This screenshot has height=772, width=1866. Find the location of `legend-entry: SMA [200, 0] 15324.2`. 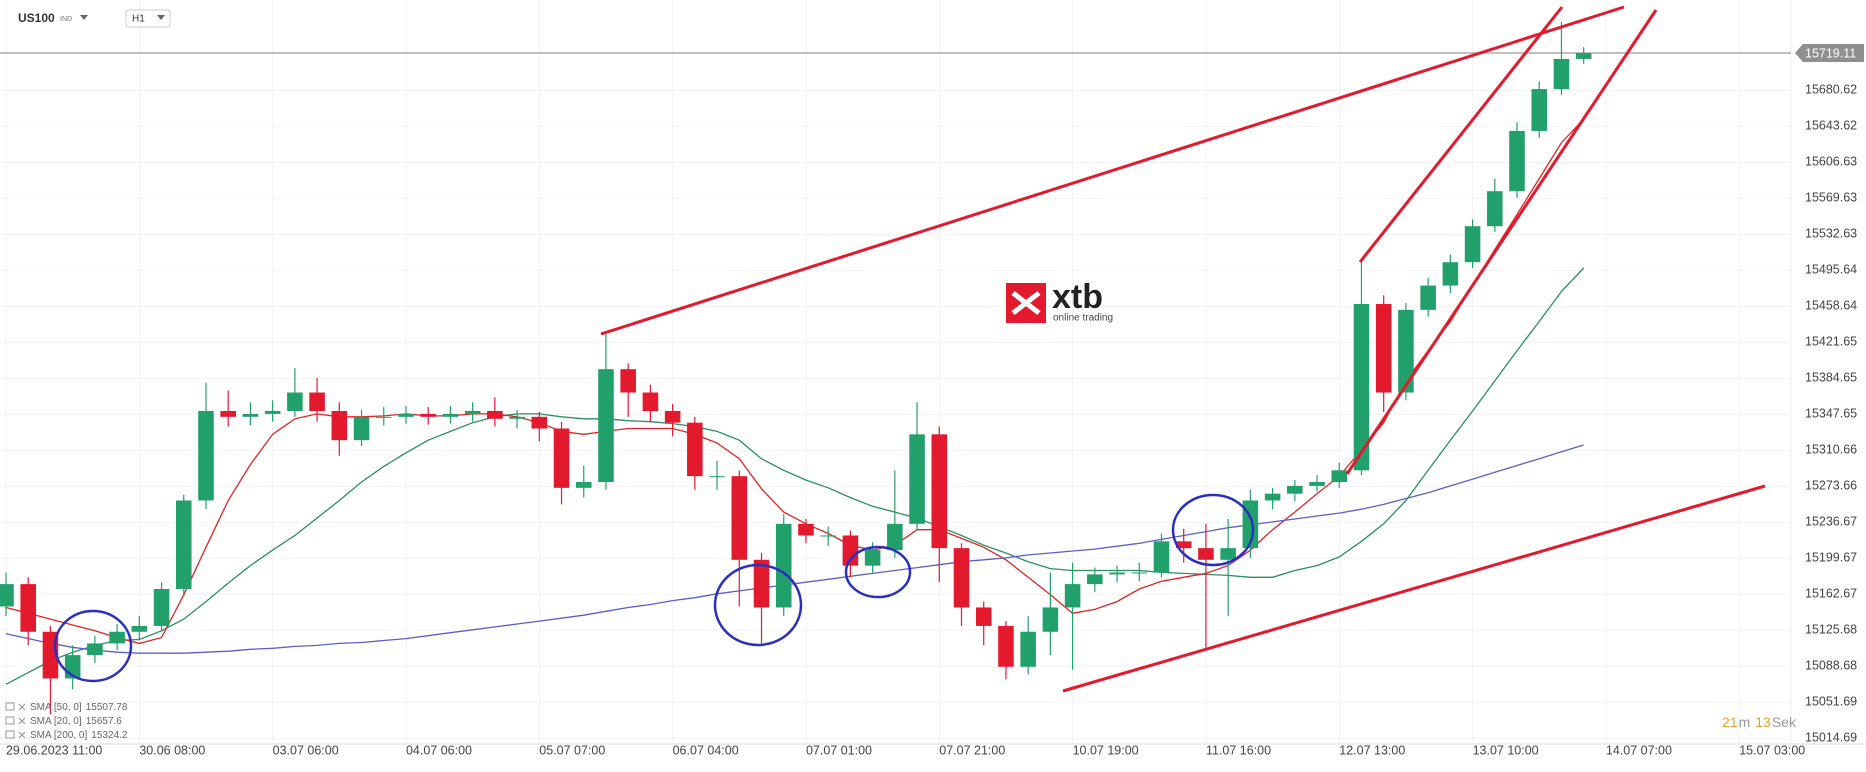

legend-entry: SMA [200, 0] 15324.2 is located at coordinates (79, 735).